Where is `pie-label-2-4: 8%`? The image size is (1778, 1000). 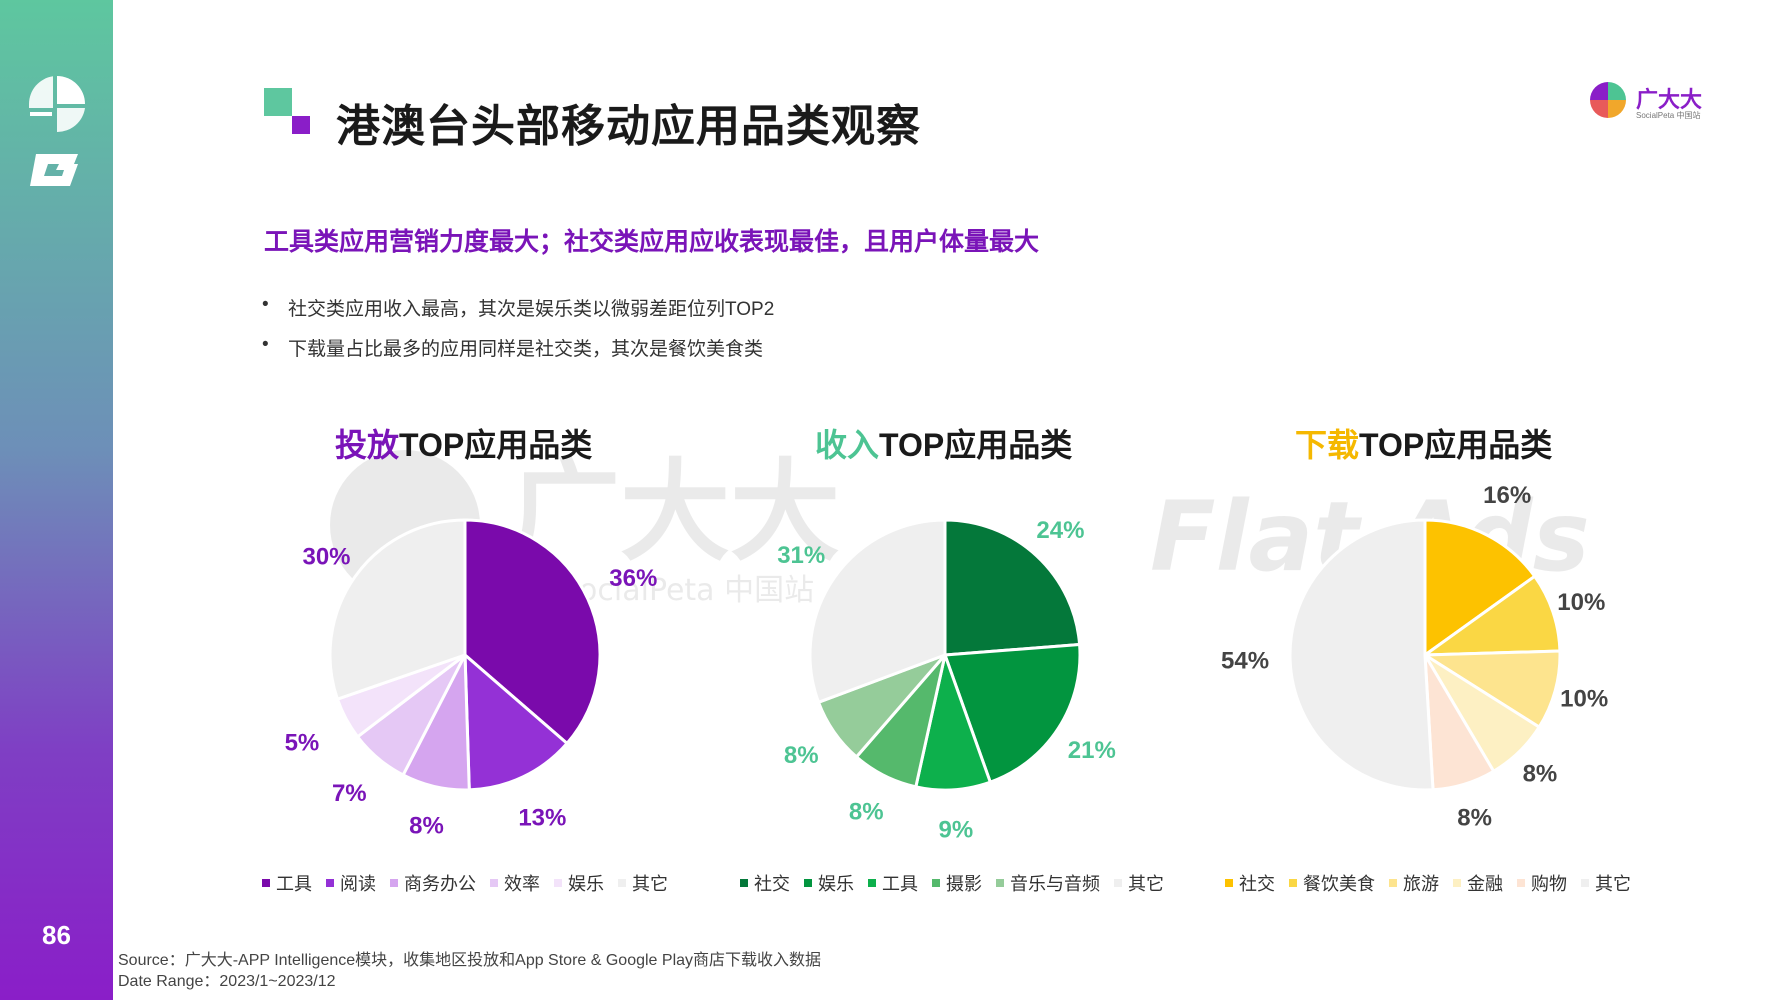
pie-label-2-4: 8% is located at coordinates (866, 811).